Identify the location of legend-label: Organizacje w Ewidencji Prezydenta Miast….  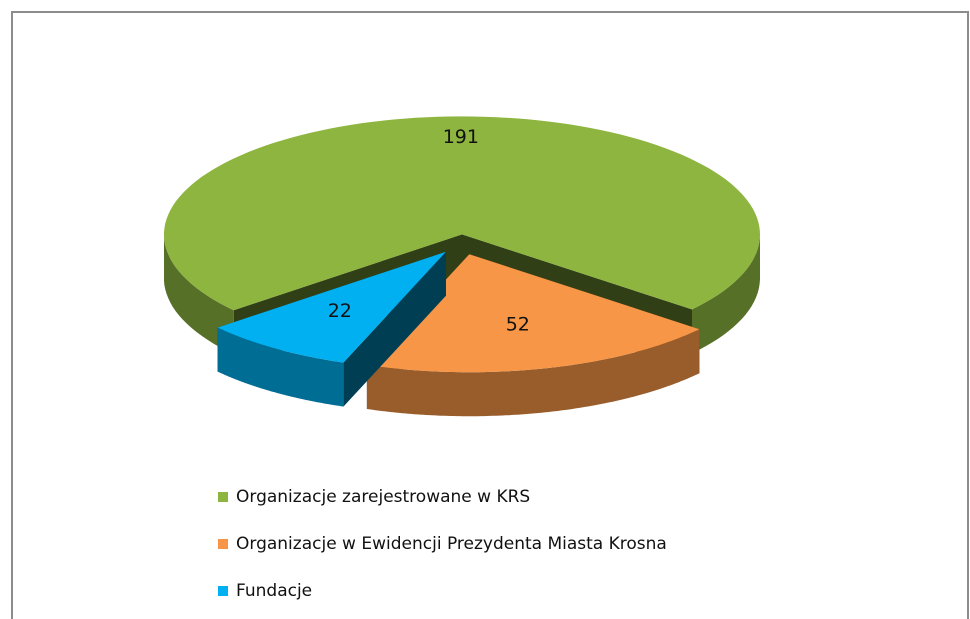
(451, 544).